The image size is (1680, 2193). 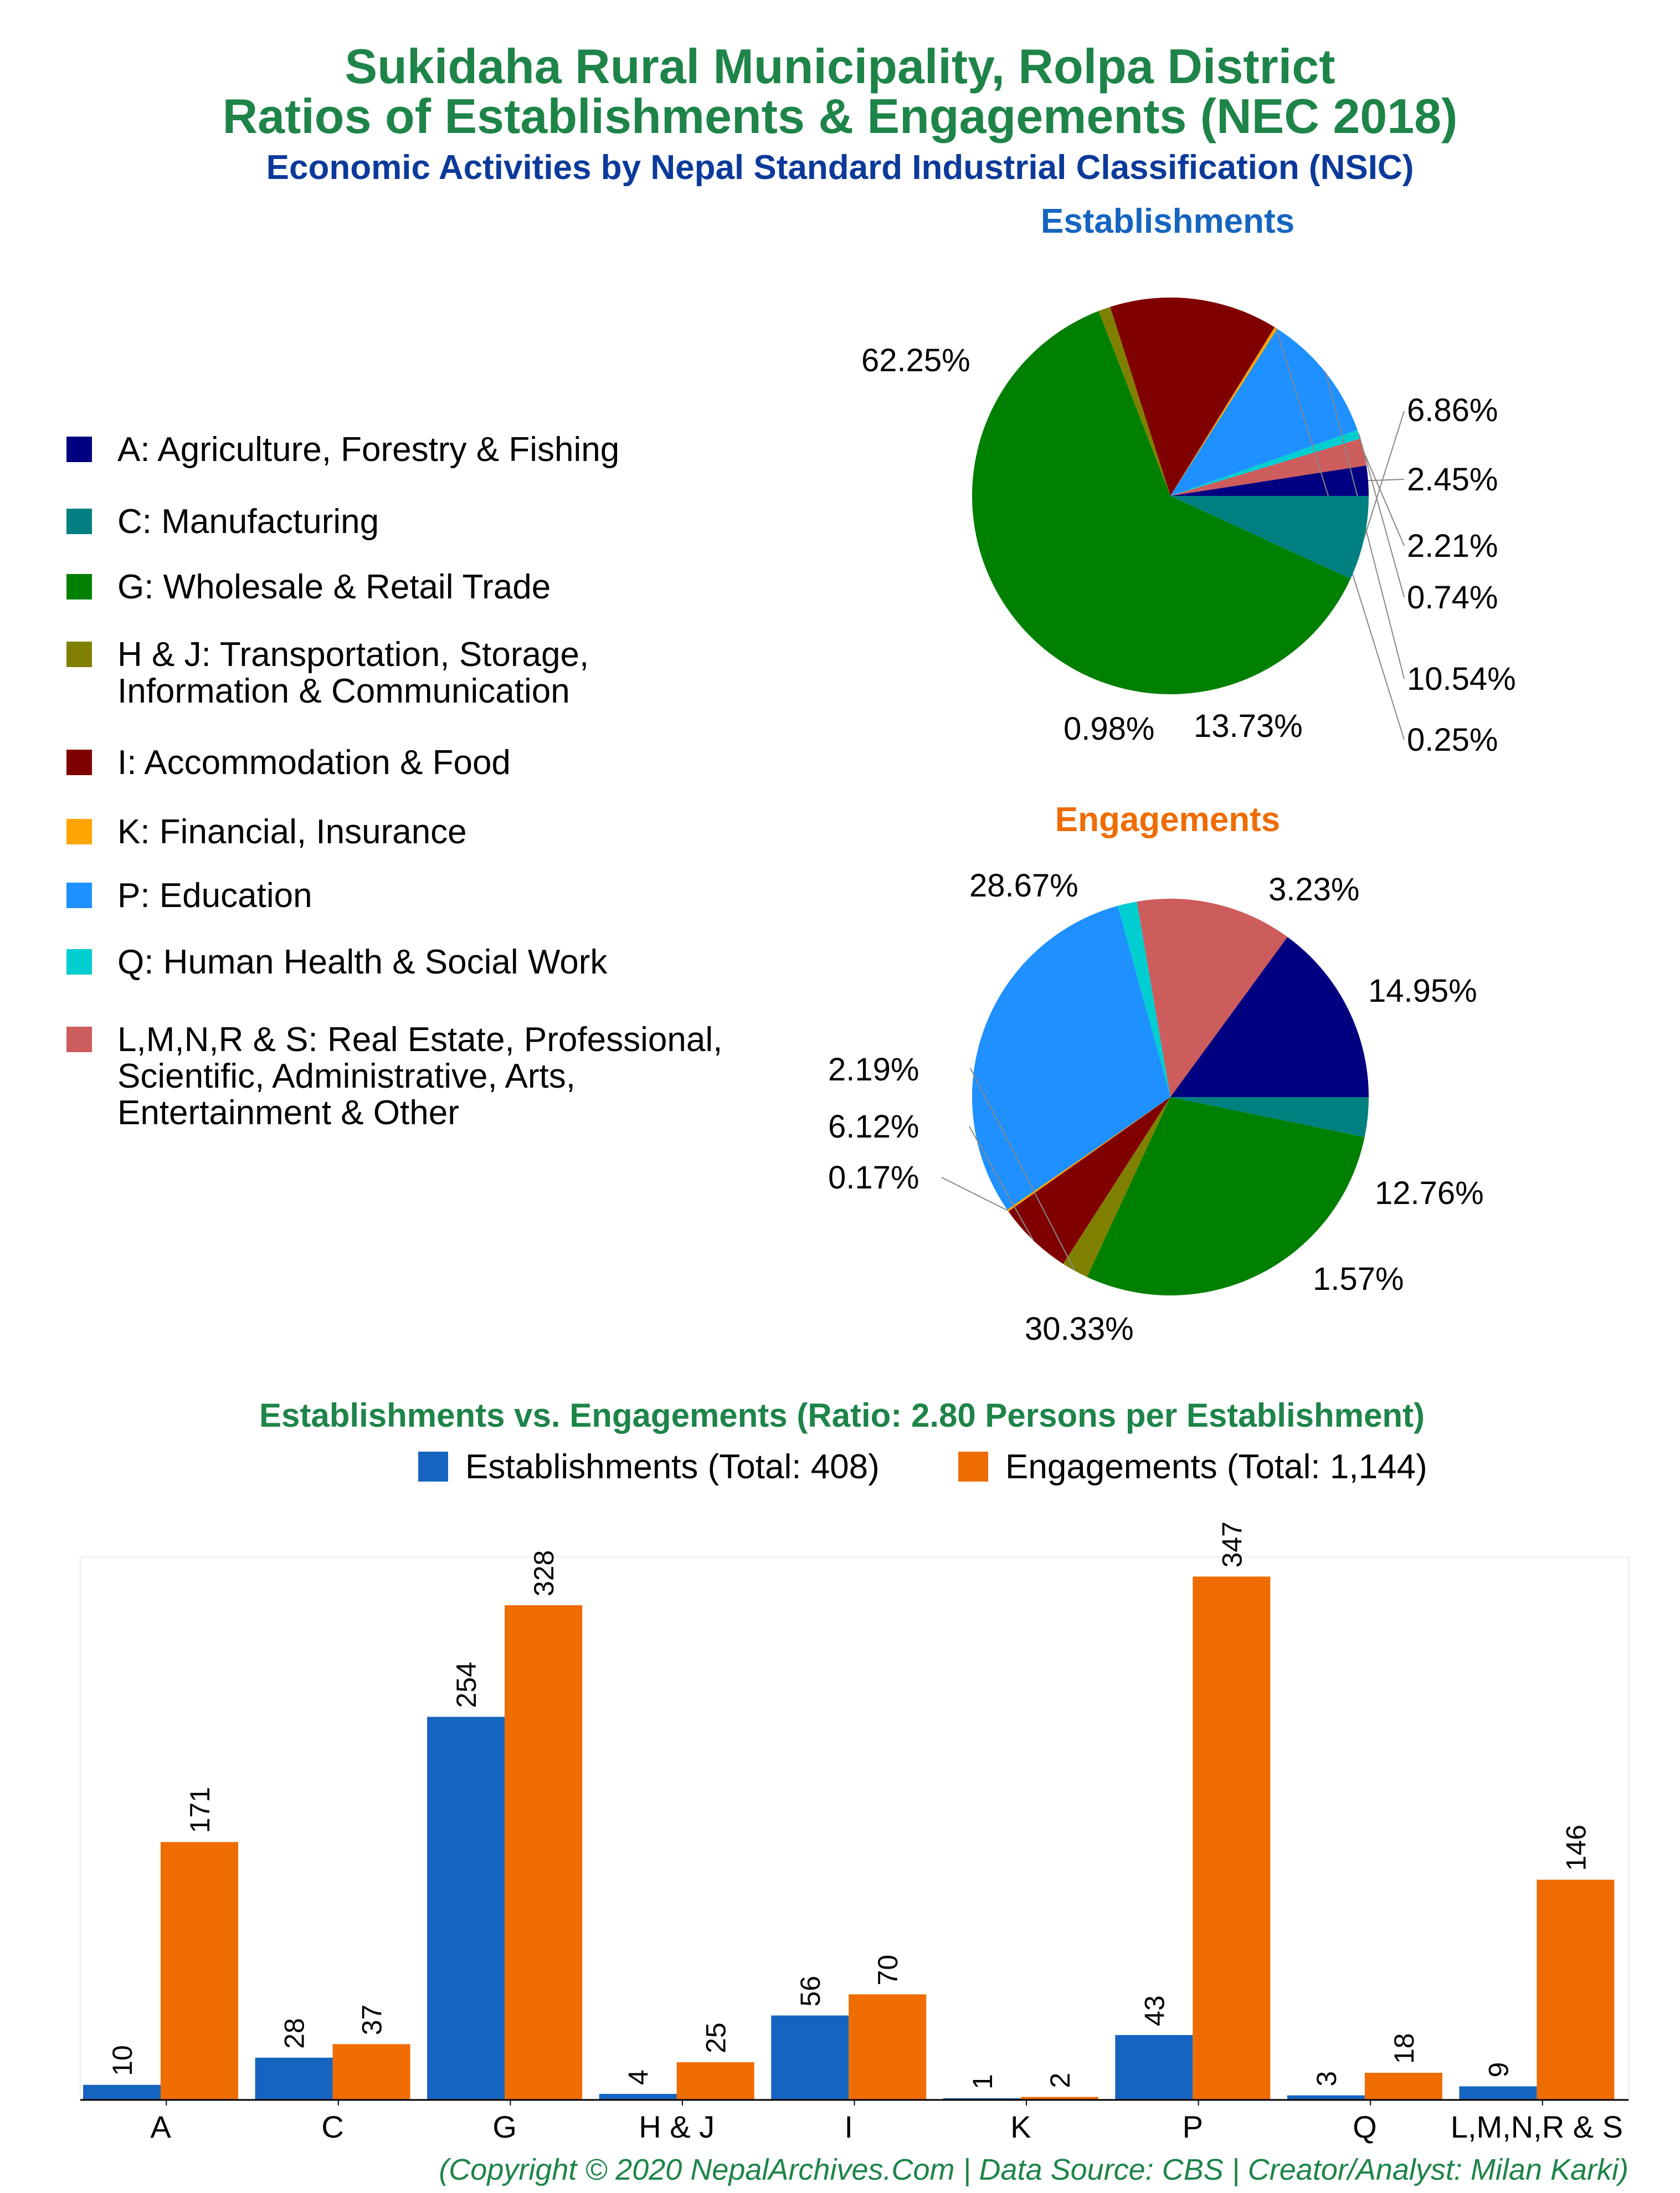 I want to click on pie-percent-label: 6.12%, so click(x=873, y=1127).